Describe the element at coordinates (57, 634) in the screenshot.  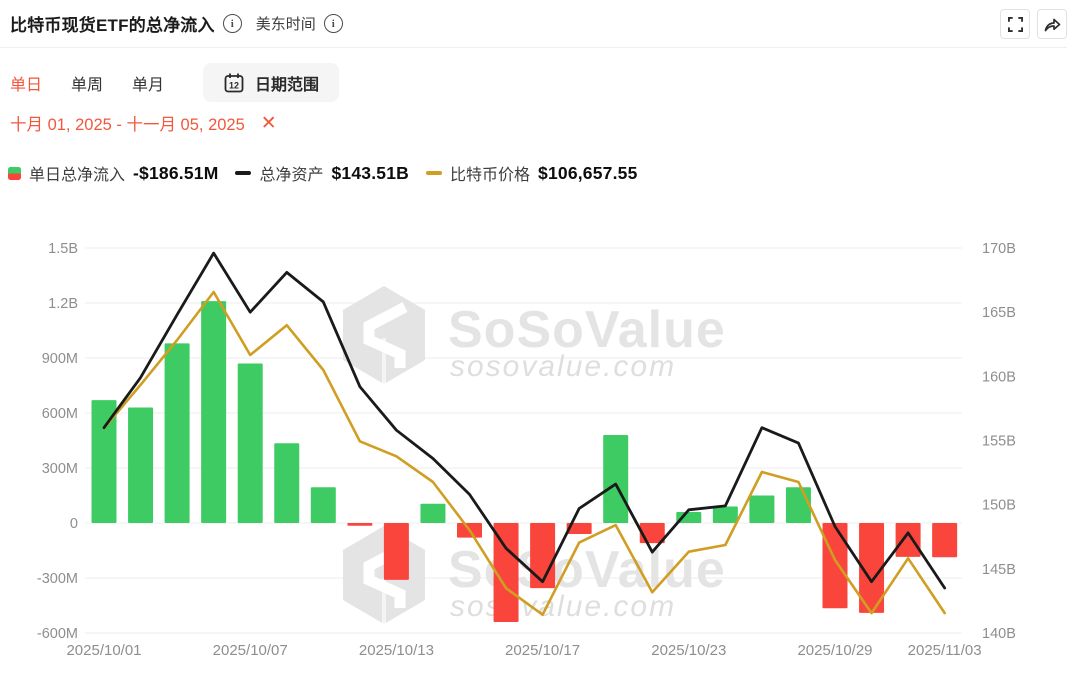
I see `left-axis-tick: -600M` at that location.